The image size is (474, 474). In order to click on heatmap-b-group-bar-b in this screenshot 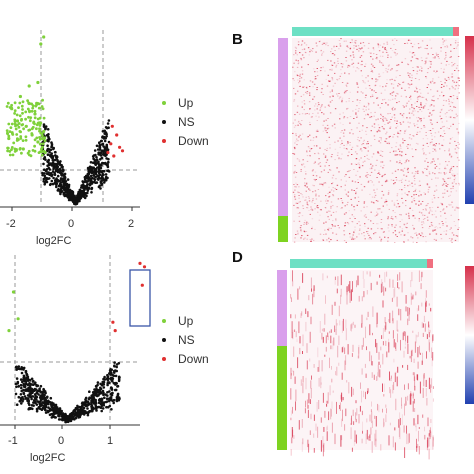, I will do `click(456, 31)`.